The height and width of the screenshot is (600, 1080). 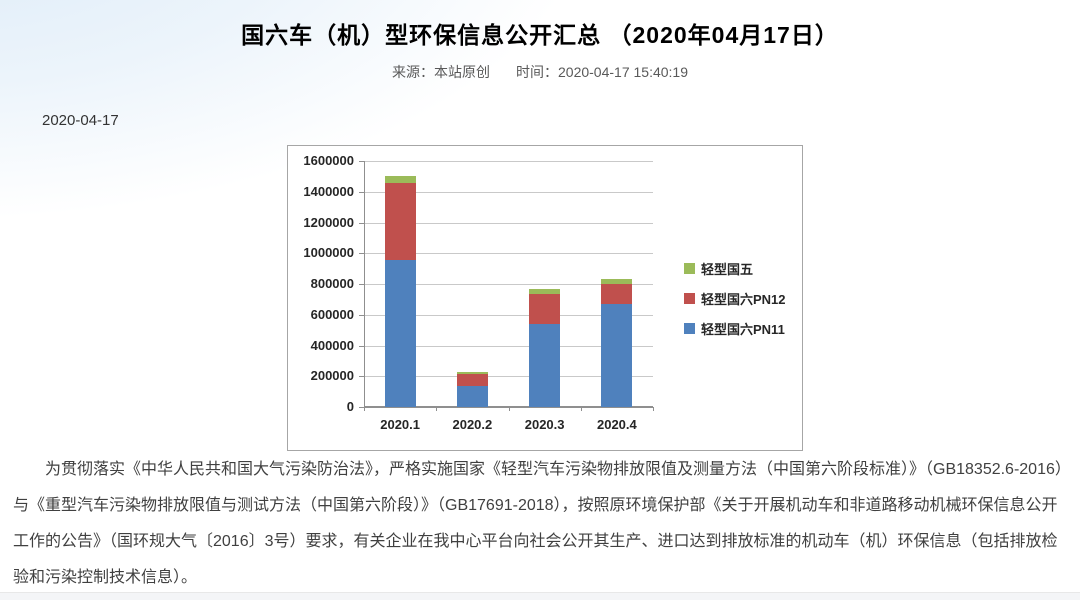 What do you see at coordinates (328, 191) in the screenshot?
I see `y-axis-label: 1400000` at bounding box center [328, 191].